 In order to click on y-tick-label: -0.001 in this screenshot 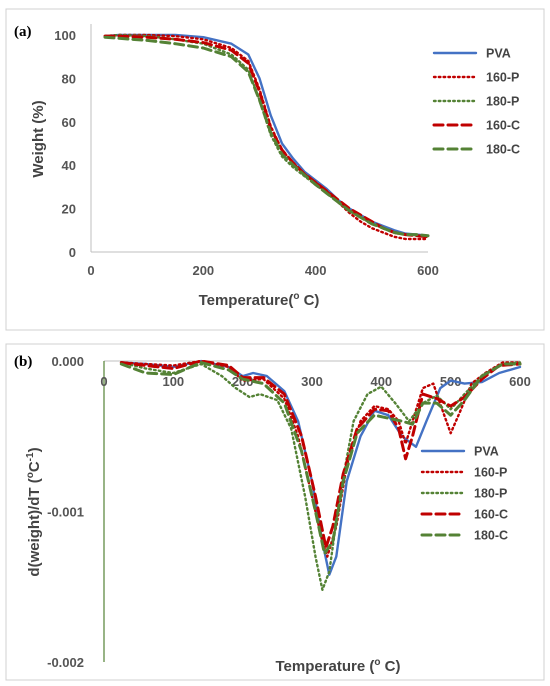, I will do `click(65, 512)`.